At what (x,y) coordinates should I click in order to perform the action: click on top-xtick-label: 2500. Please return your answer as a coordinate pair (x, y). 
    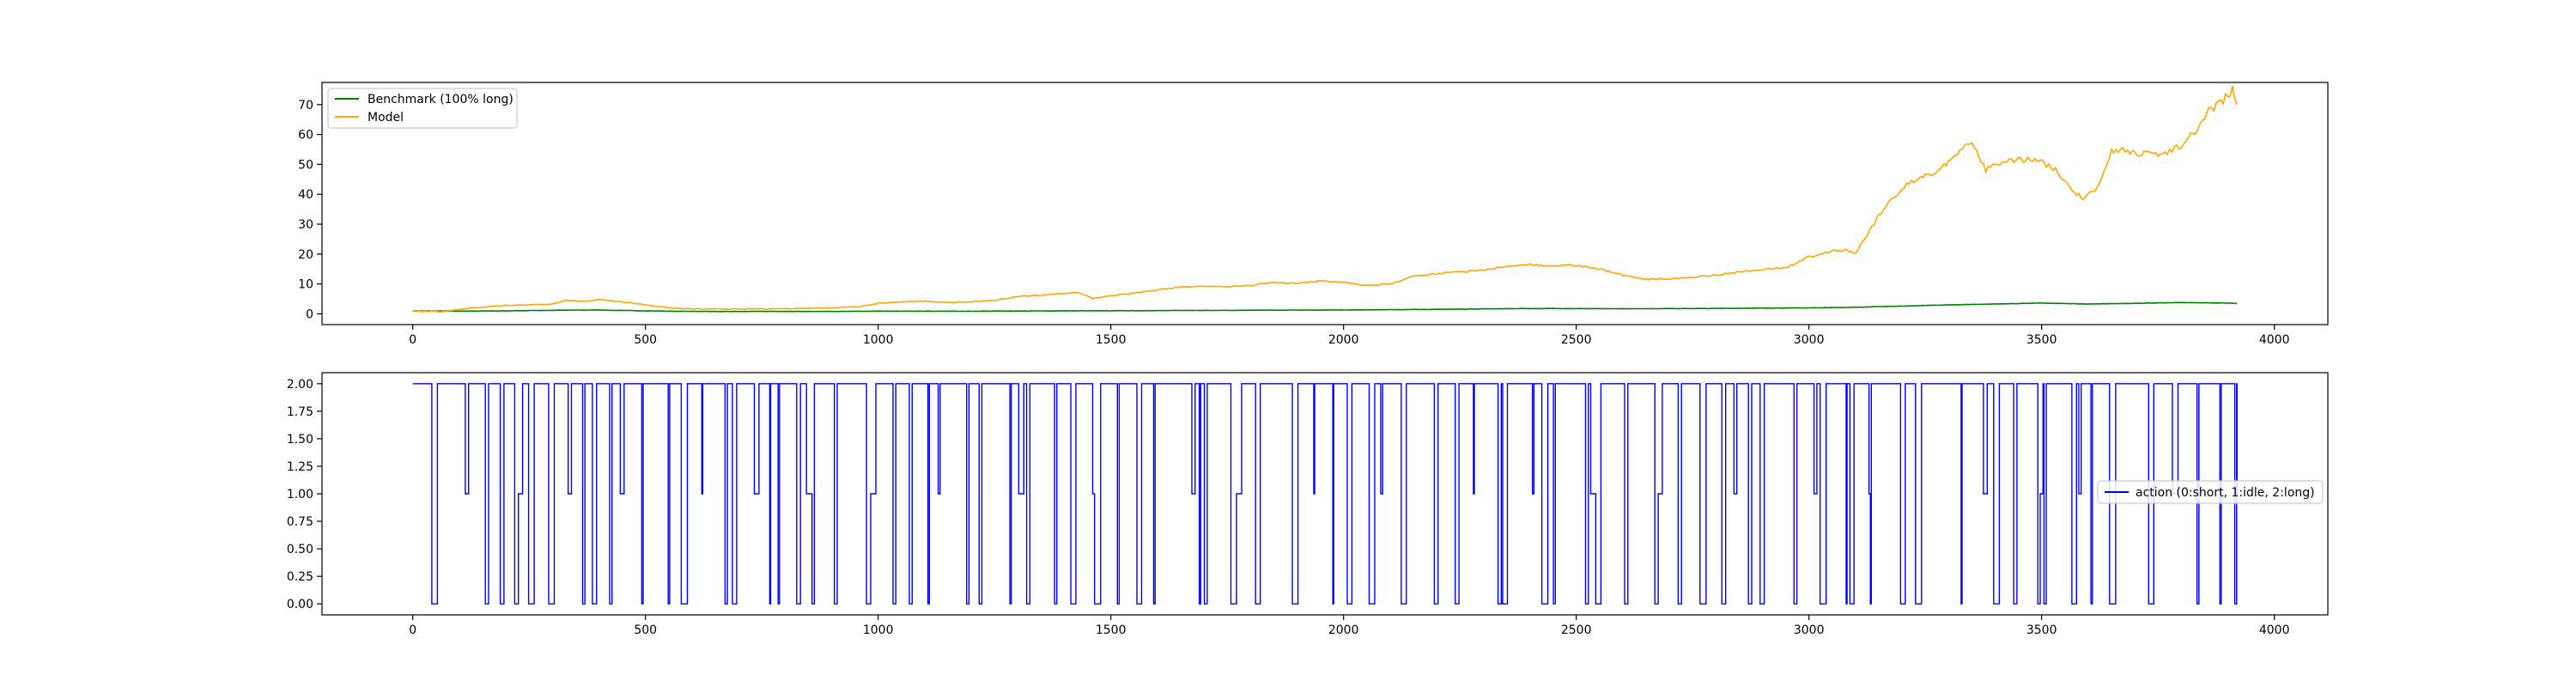
    Looking at the image, I should click on (1576, 340).